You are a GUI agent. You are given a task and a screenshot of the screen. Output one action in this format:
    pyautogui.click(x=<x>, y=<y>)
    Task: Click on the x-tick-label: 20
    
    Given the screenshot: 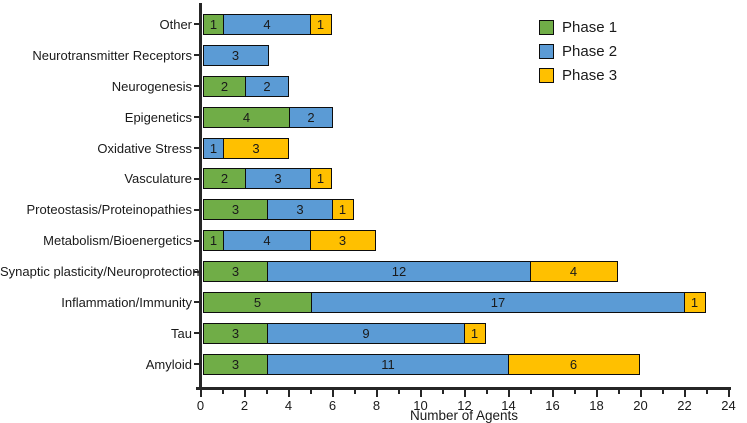 What is the action you would take?
    pyautogui.click(x=640, y=405)
    